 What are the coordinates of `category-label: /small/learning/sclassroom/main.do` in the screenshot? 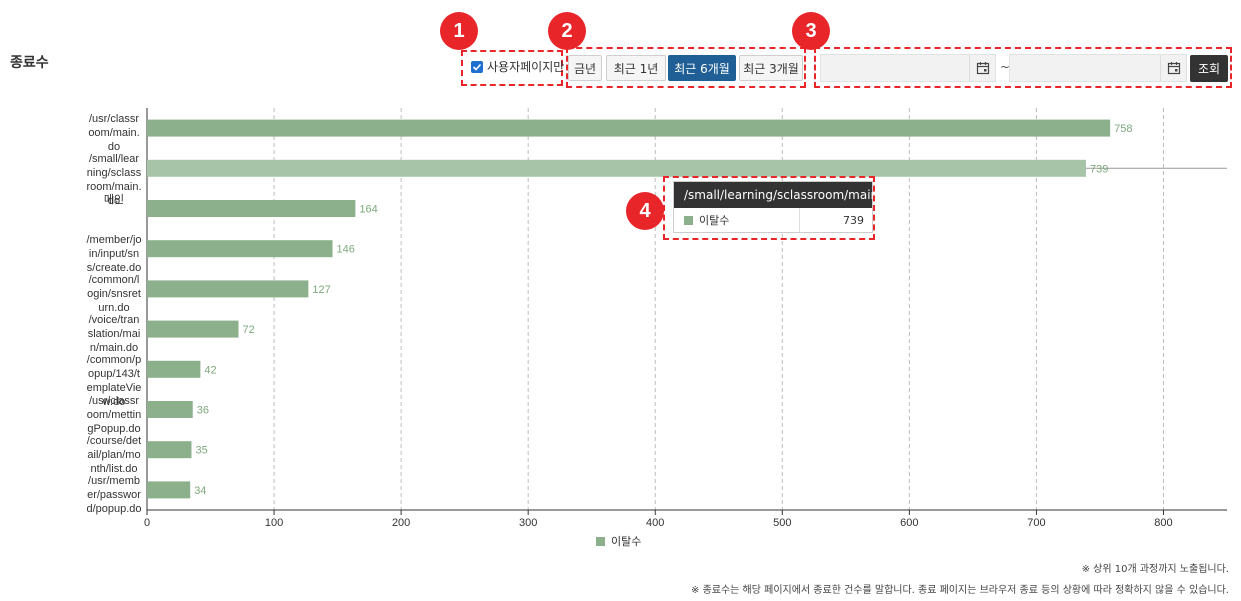 It's located at (114, 180).